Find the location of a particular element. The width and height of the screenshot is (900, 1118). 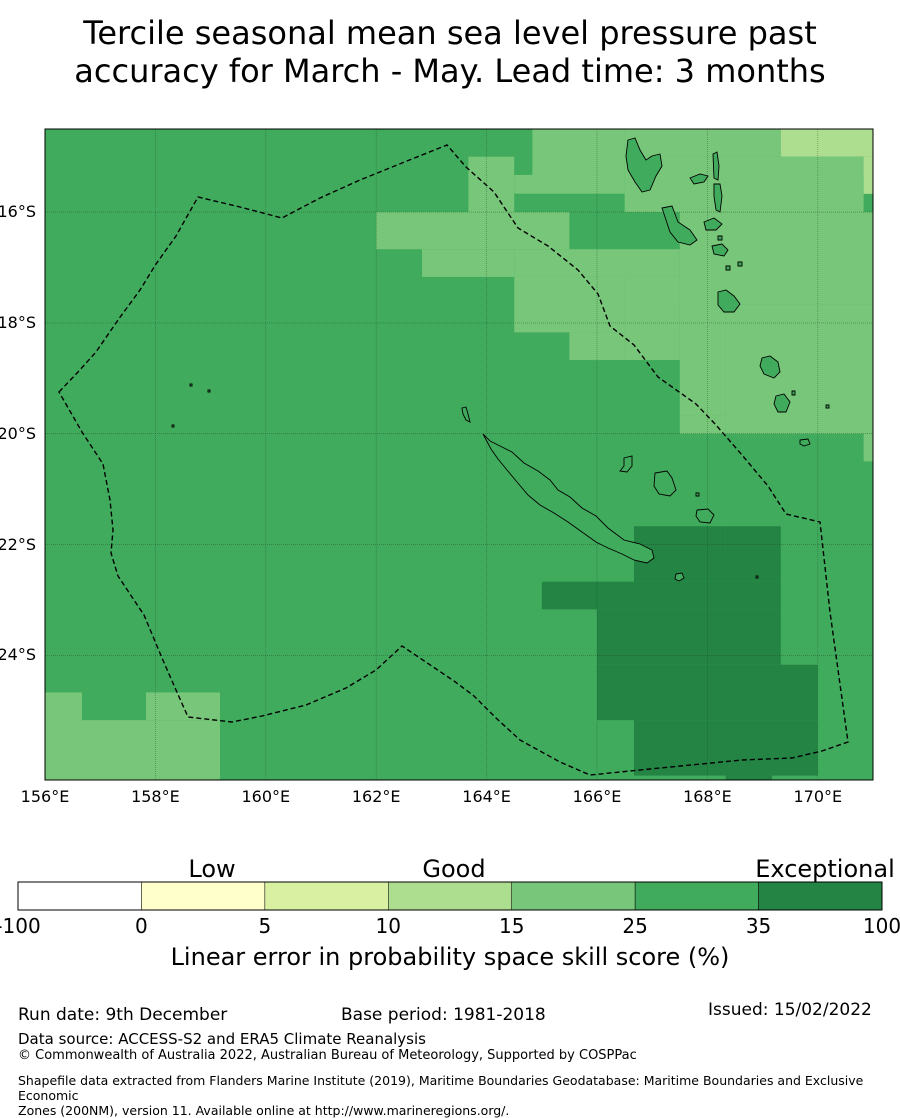

colorbar-tick-label: -100 is located at coordinates (20, 926).